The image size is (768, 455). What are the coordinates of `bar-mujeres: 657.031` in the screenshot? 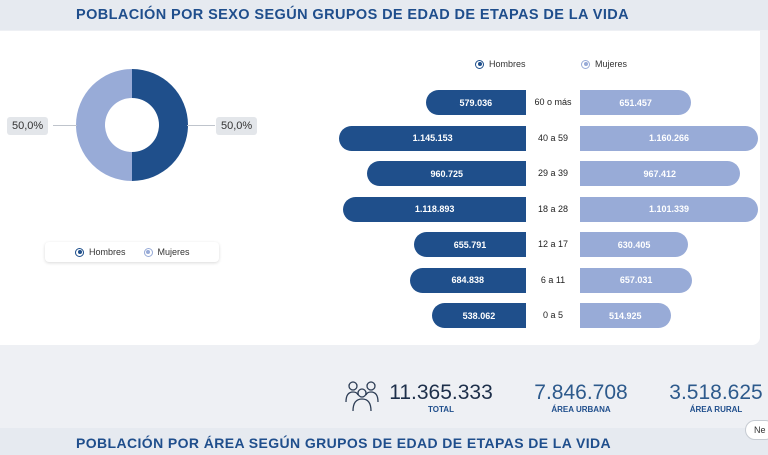 It's located at (636, 280).